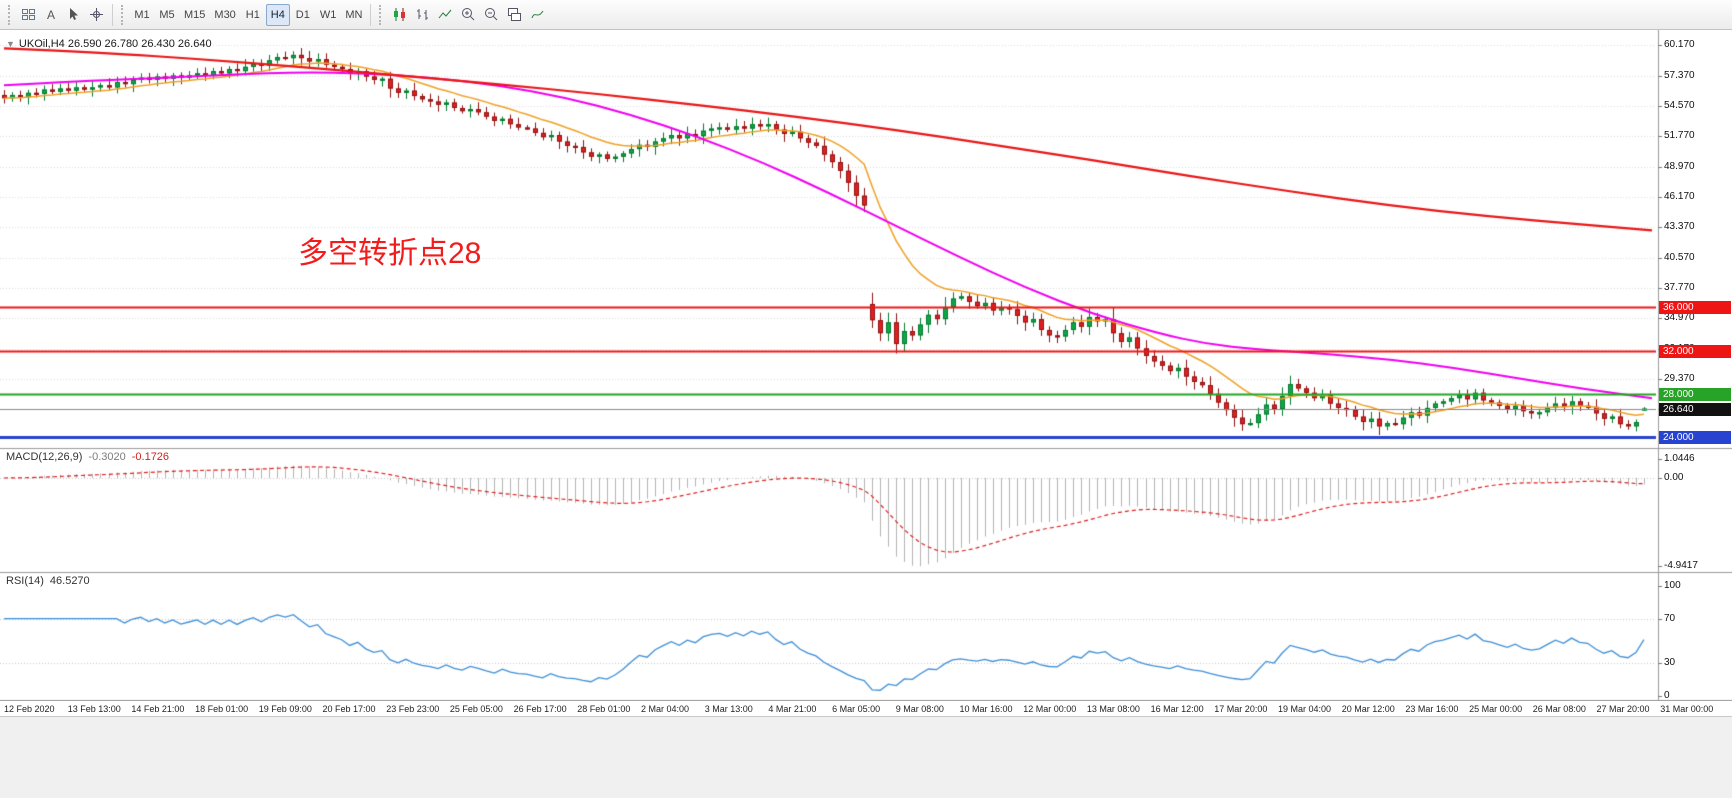 The height and width of the screenshot is (798, 1732). I want to click on timeframe-group: M1 M5 M15 M30 H1 H4 D1 W1 MN, so click(248, 14).